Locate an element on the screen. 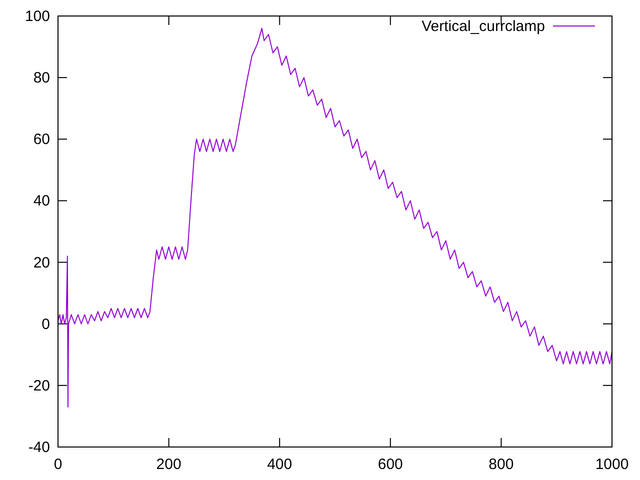  y-tick-label: 100 is located at coordinates (37, 16).